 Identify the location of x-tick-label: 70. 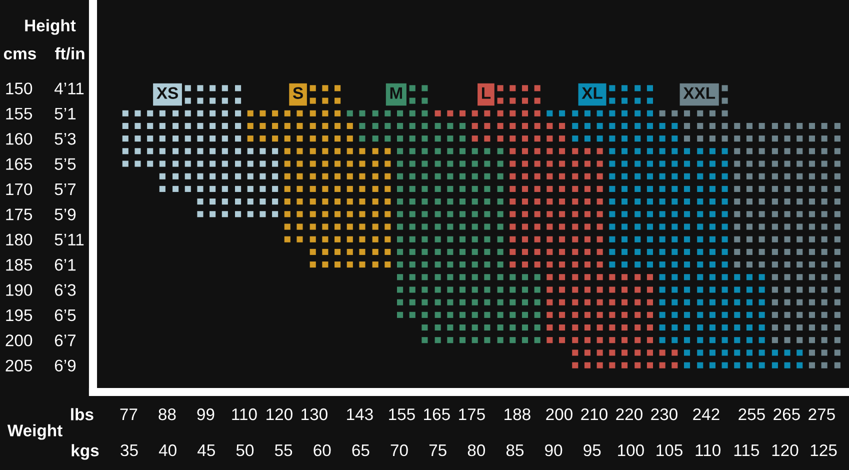
(399, 450).